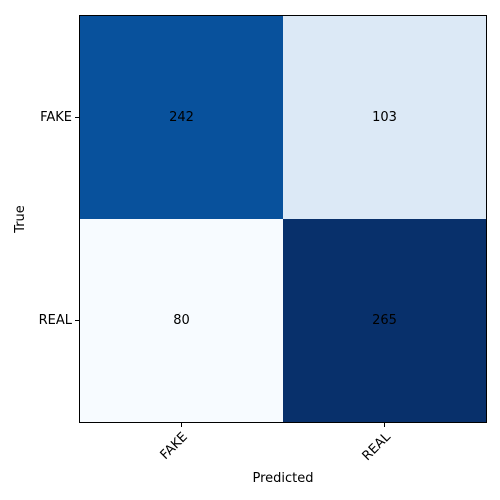 The height and width of the screenshot is (500, 500). I want to click on x-tick-label-1: REAL, so click(377, 446).